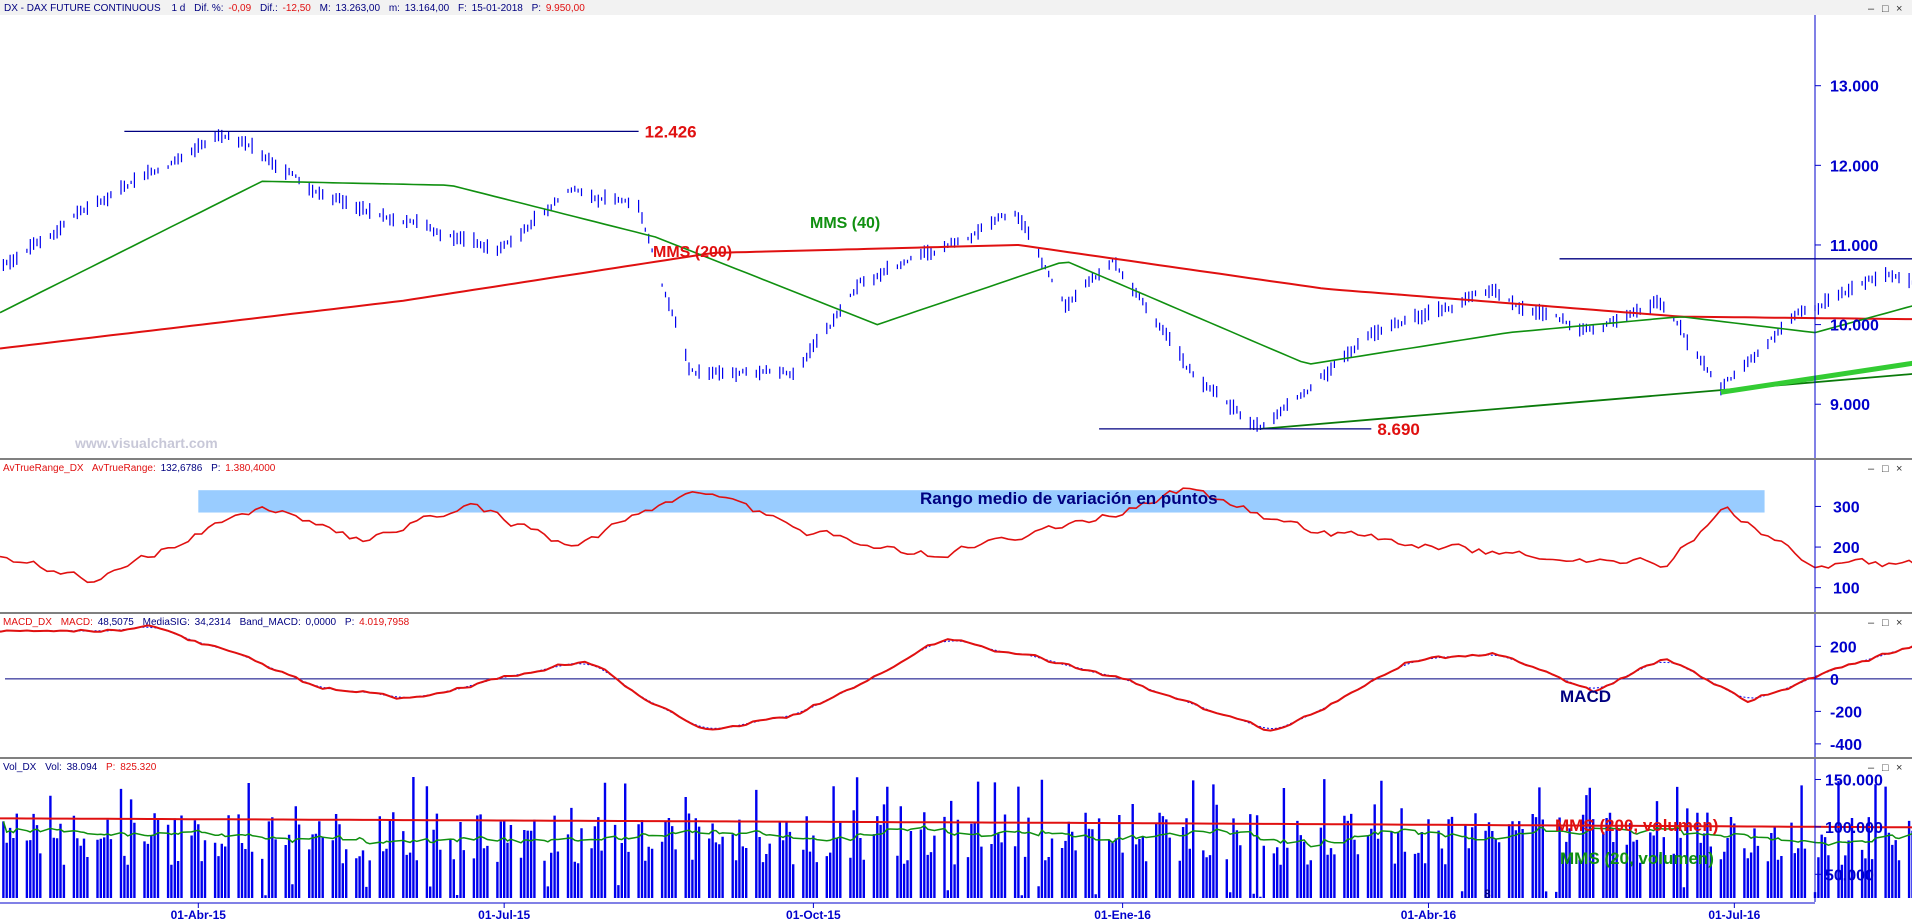 The width and height of the screenshot is (1912, 922). I want to click on volume-stray-label: 8, so click(1487, 894).